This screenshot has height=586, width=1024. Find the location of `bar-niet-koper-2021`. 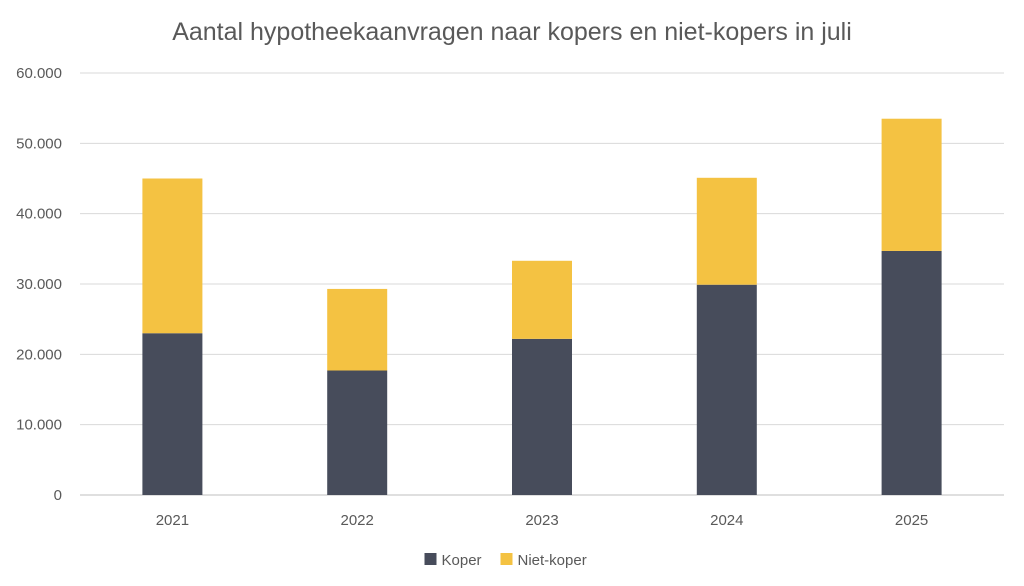

bar-niet-koper-2021 is located at coordinates (172, 256).